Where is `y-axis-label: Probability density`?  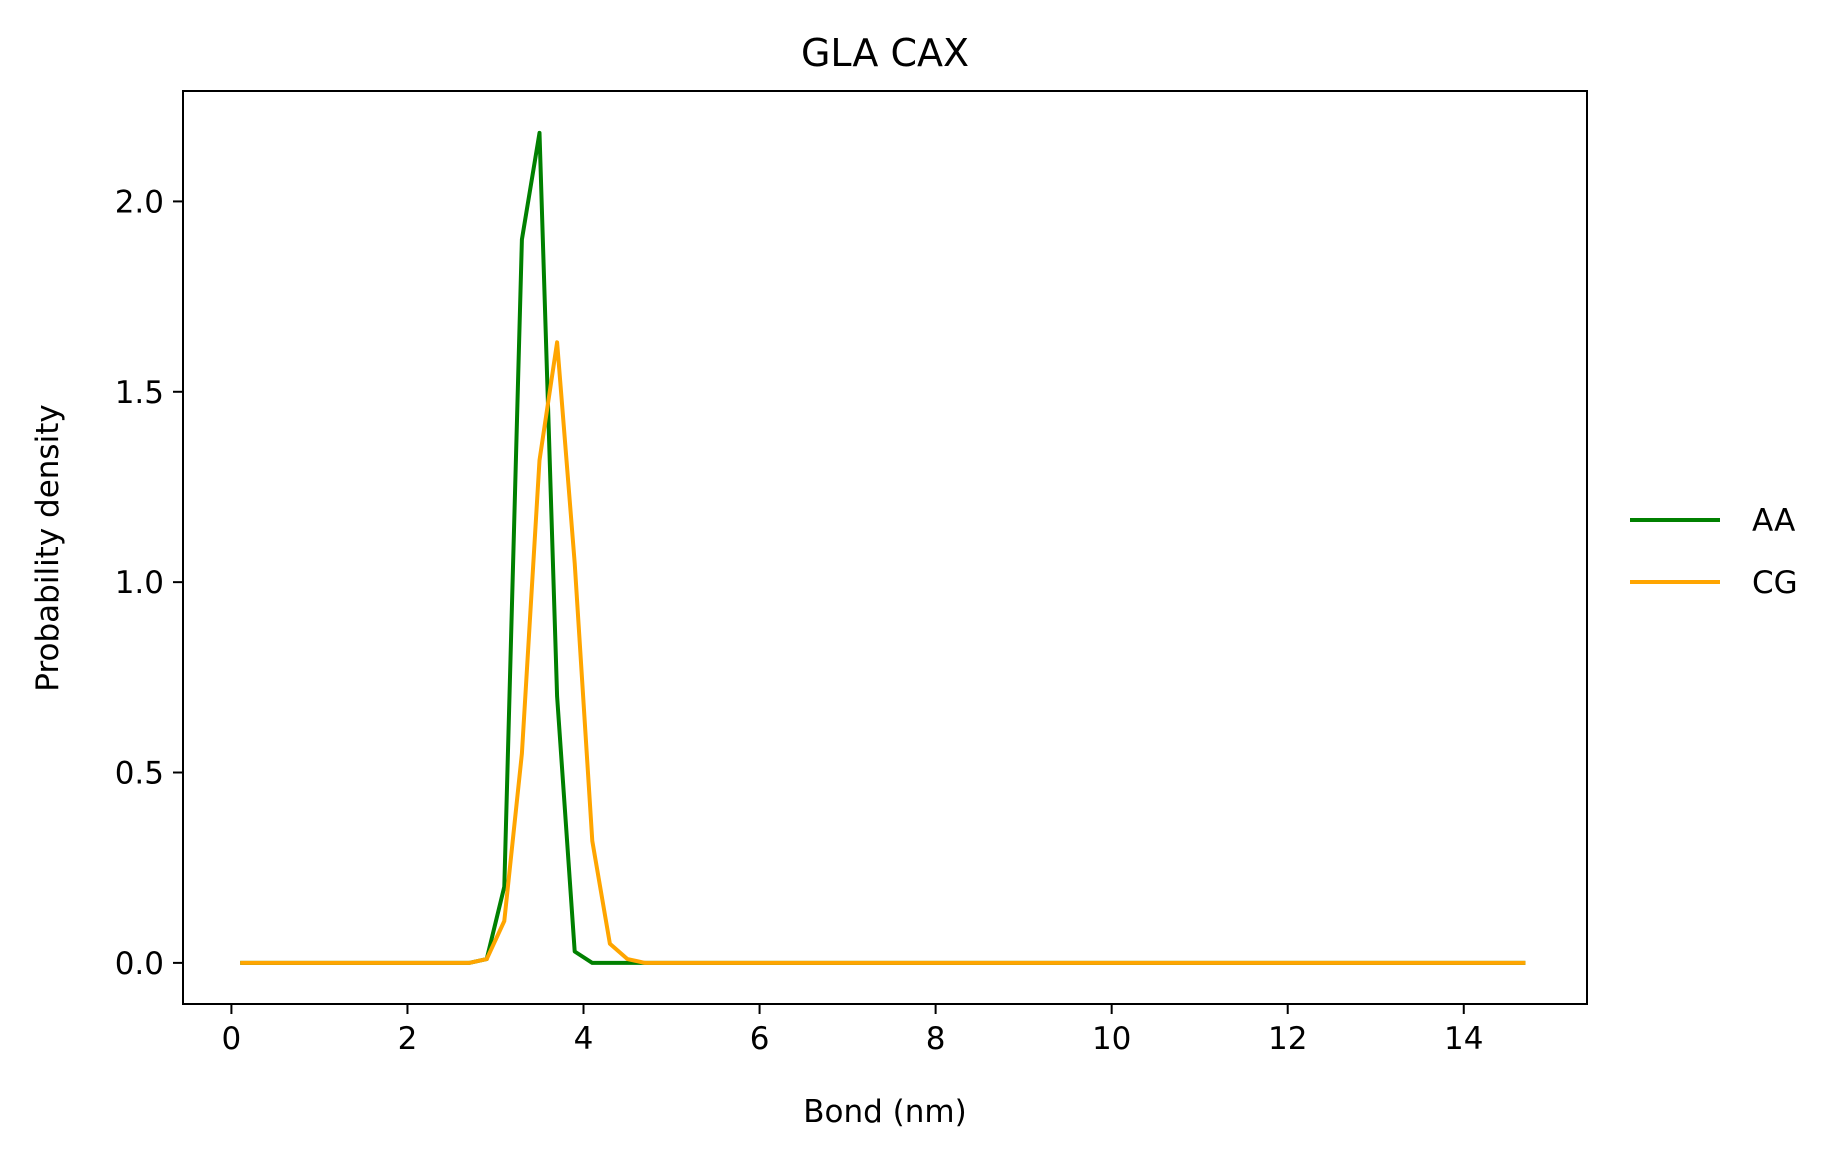
y-axis-label: Probability density is located at coordinates (48, 547).